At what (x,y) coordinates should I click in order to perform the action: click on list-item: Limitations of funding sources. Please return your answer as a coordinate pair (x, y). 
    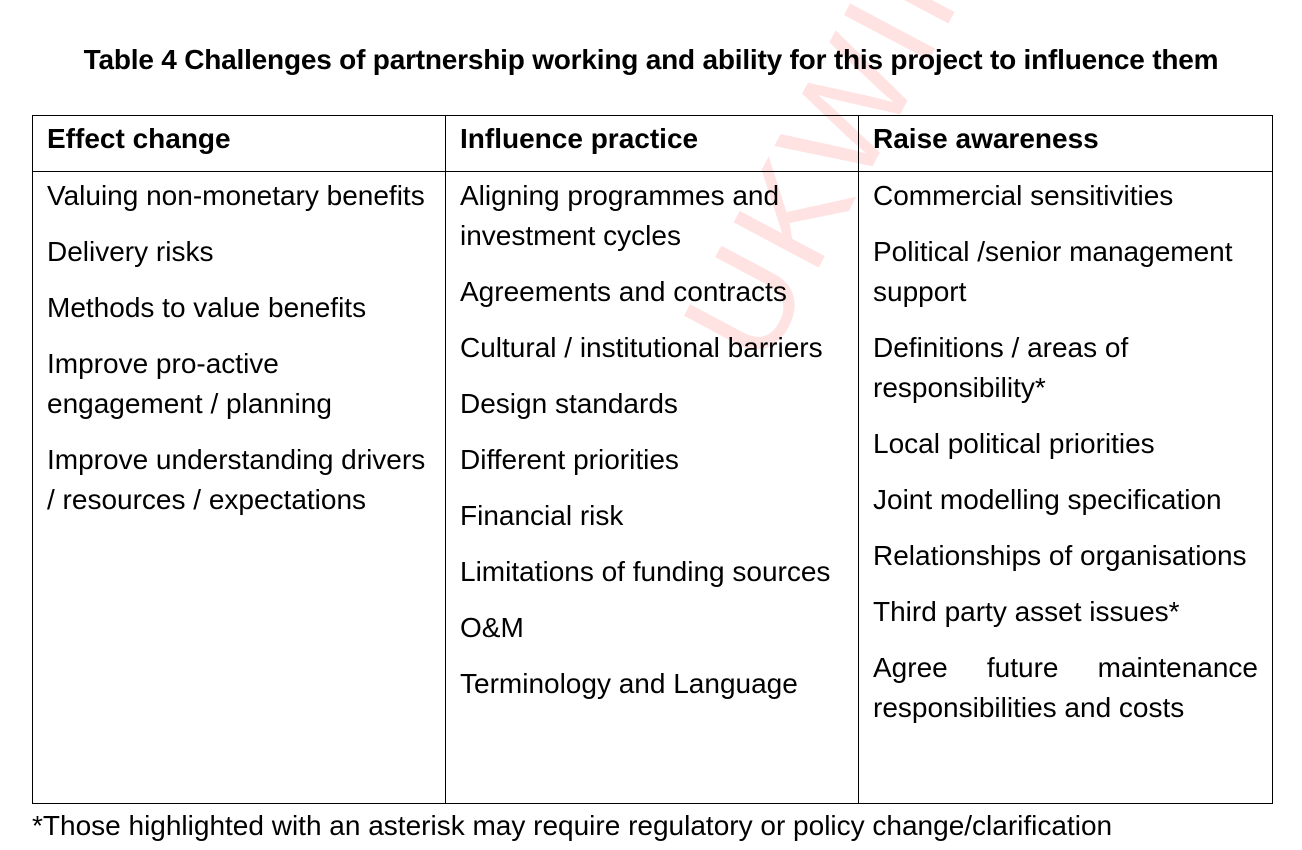
    Looking at the image, I should click on (645, 571).